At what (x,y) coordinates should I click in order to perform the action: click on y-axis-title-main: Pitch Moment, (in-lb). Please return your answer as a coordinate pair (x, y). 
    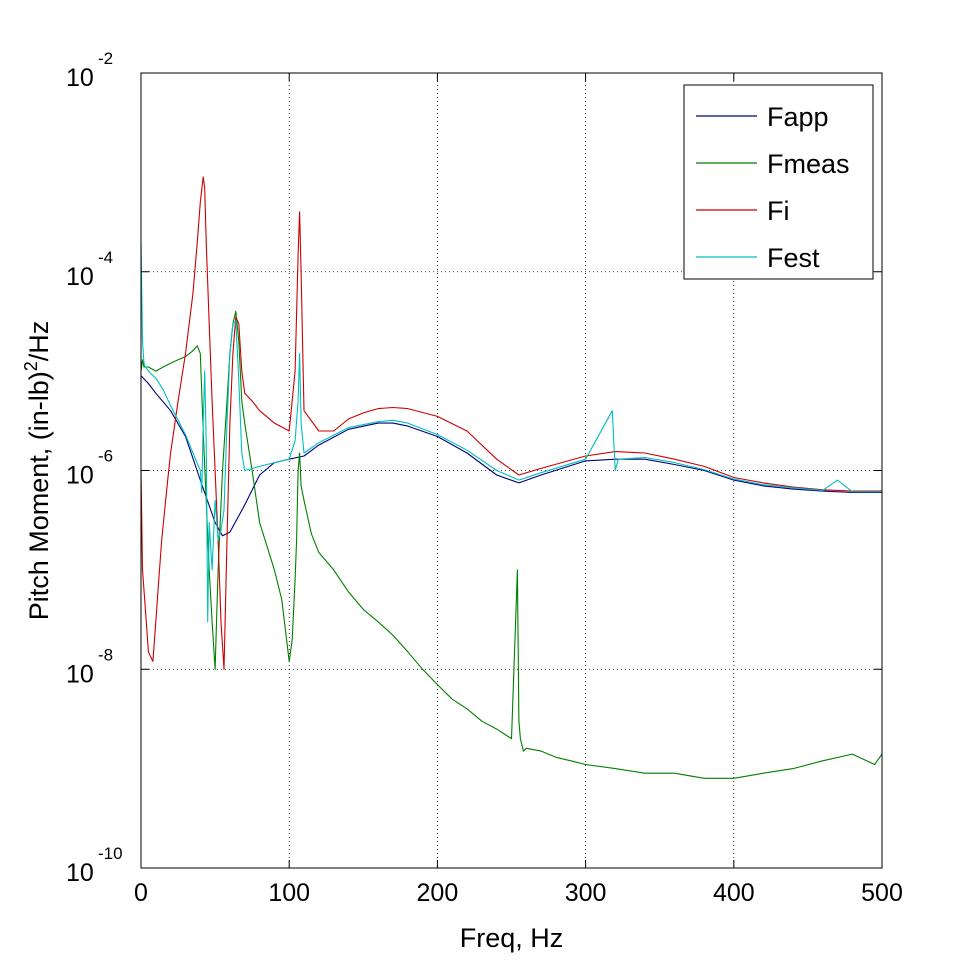
    Looking at the image, I should click on (39, 495).